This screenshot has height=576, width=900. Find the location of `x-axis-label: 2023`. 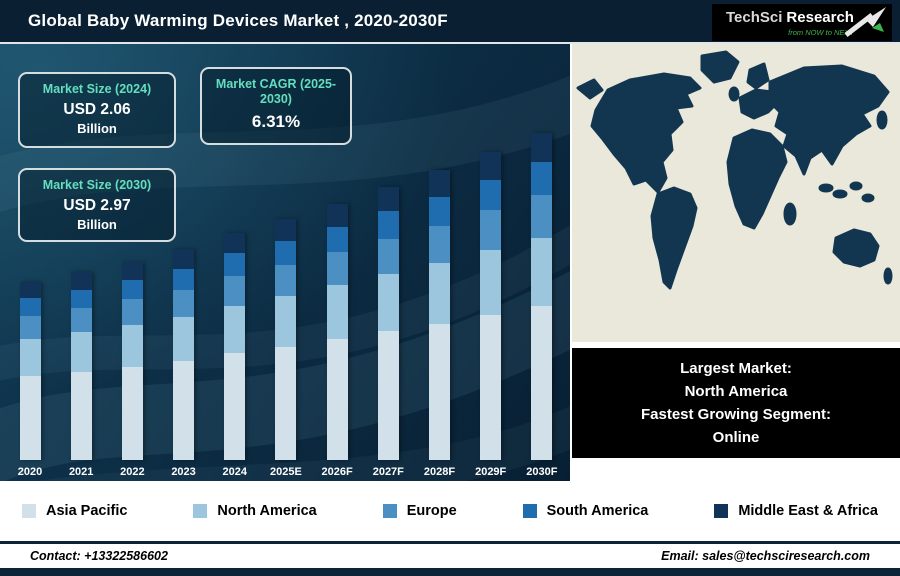

x-axis-label: 2023 is located at coordinates (183, 472).